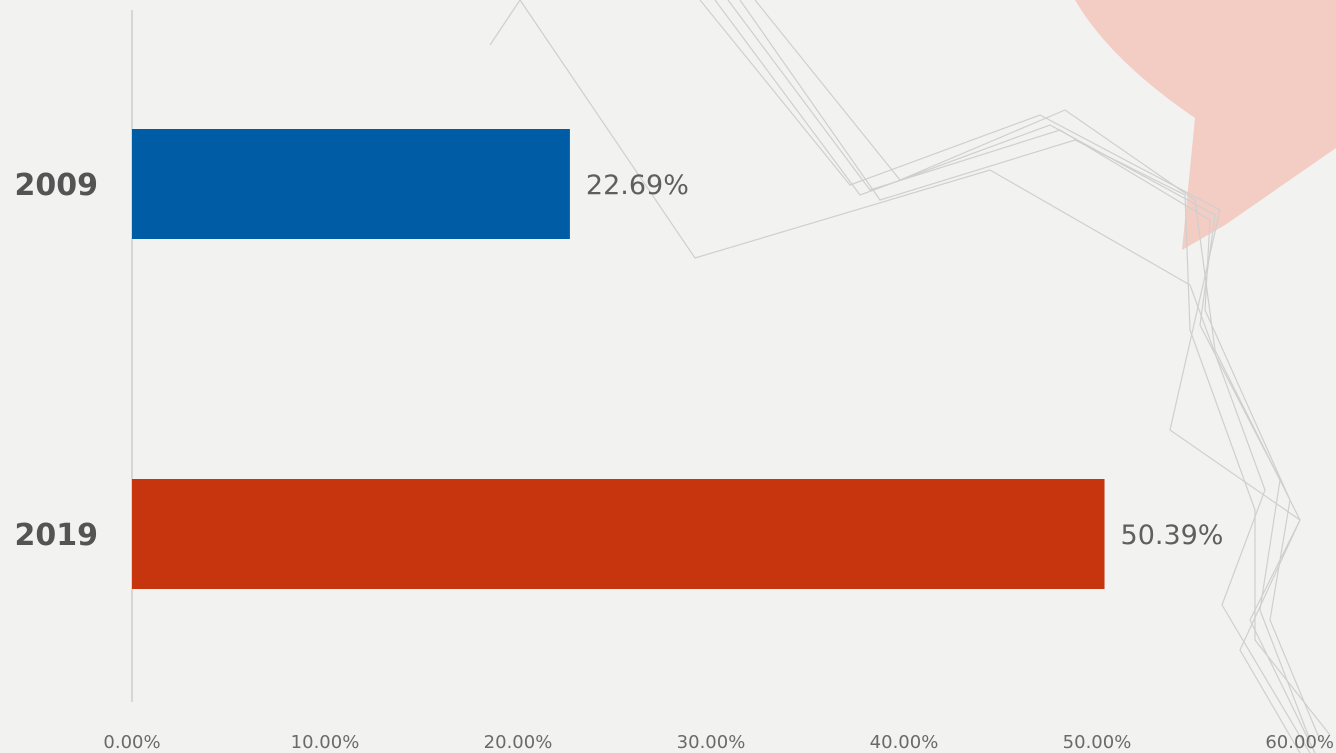 This screenshot has width=1336, height=753. What do you see at coordinates (518, 742) in the screenshot?
I see `x-tick-label: 20.00%` at bounding box center [518, 742].